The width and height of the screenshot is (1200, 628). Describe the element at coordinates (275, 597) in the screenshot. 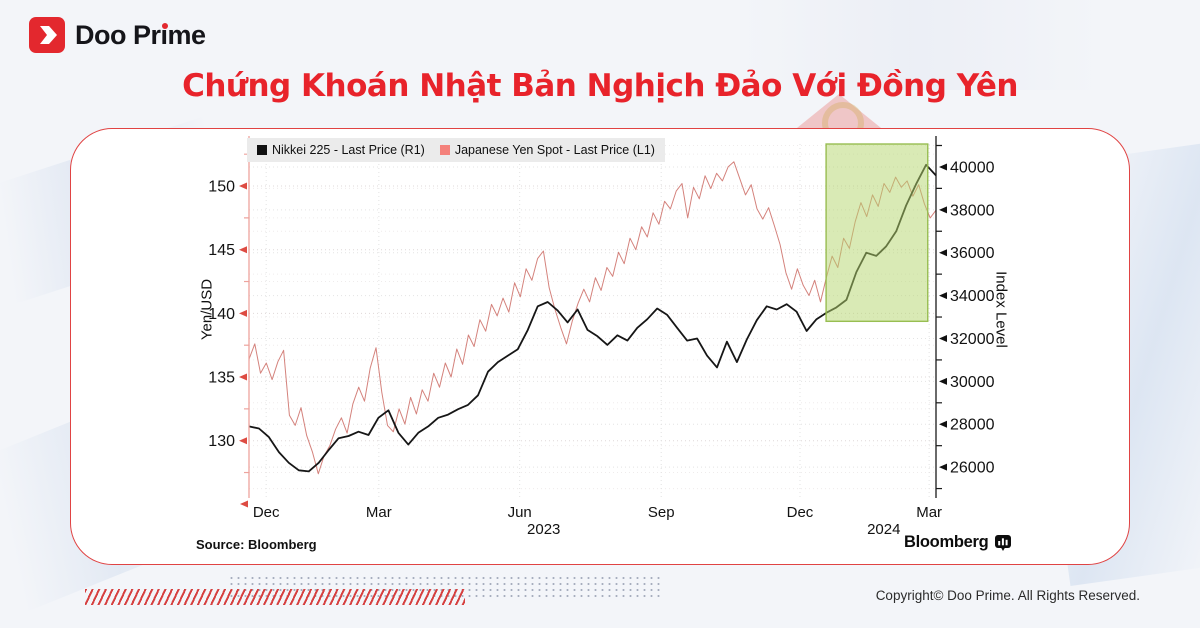

I see `decorative-hatch-bar` at that location.